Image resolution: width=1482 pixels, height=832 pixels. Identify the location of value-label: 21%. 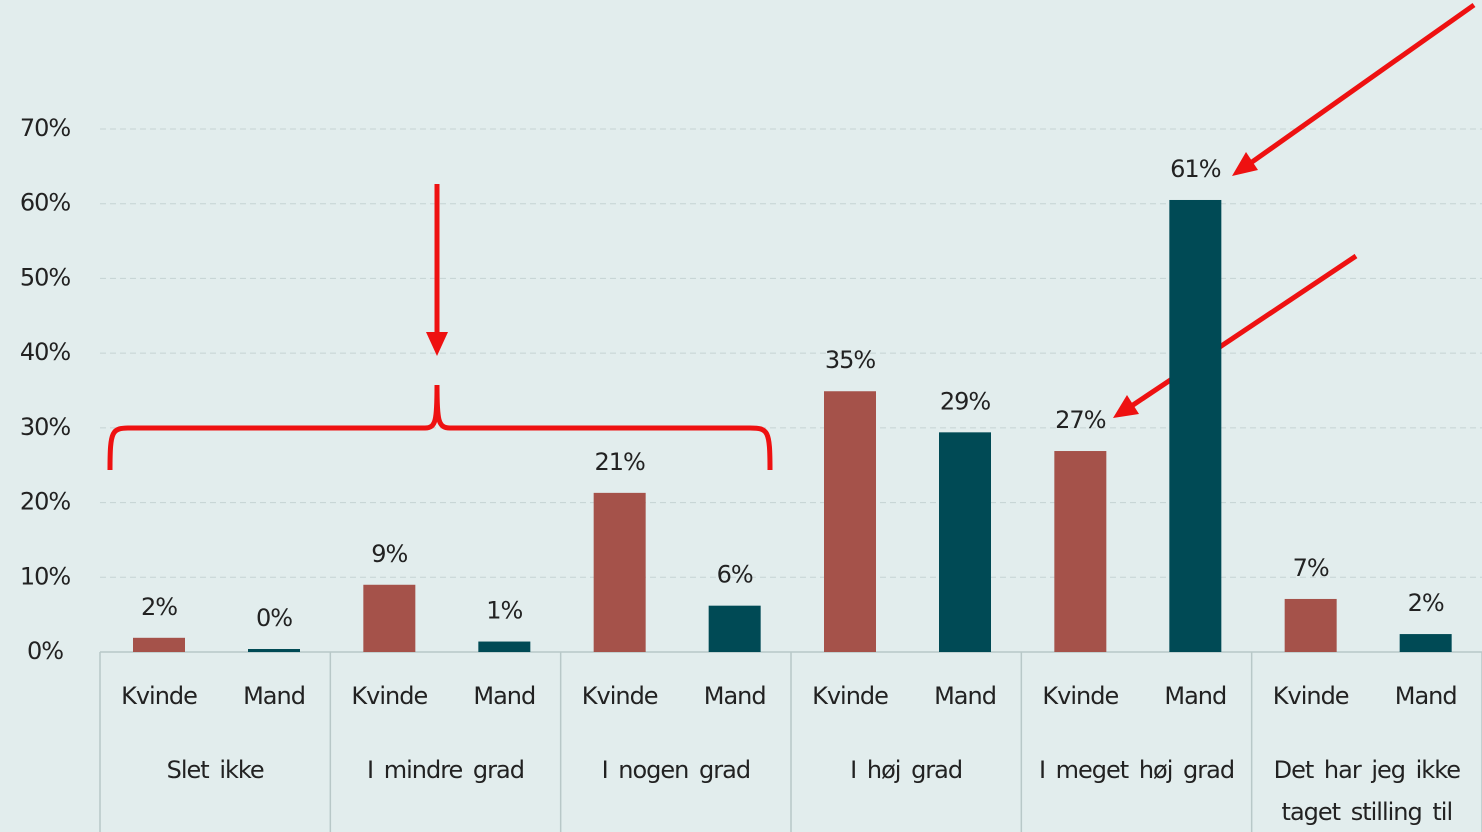
(619, 462).